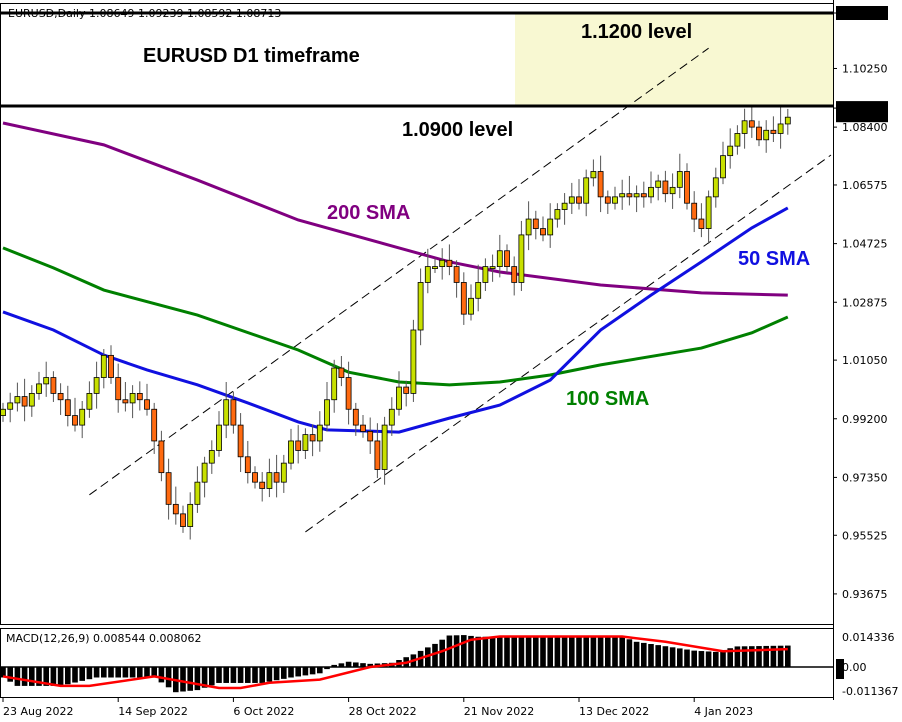 The height and width of the screenshot is (722, 902). I want to click on date-tick-label: 28 Oct 2022, so click(383, 711).